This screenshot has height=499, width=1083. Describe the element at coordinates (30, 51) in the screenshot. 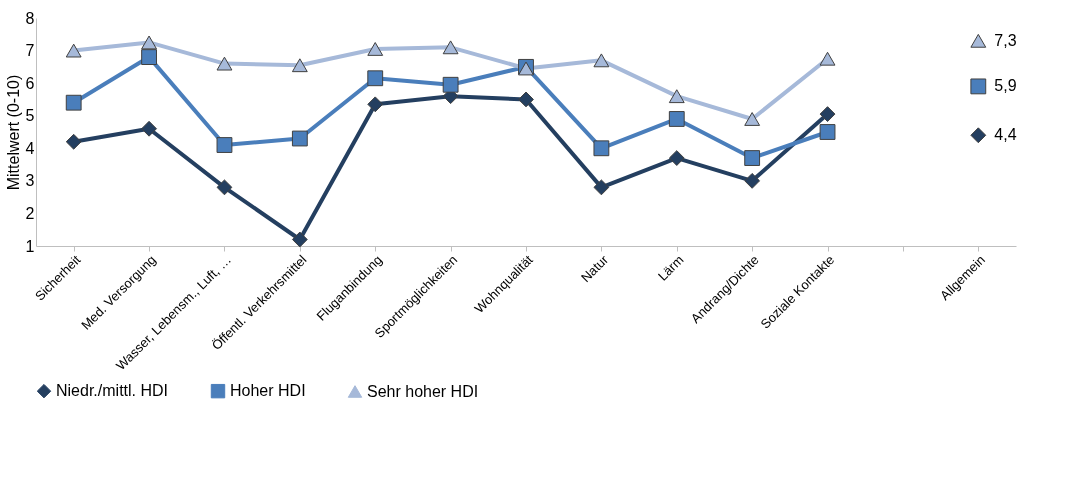

I see `y-tick-label: 7` at that location.